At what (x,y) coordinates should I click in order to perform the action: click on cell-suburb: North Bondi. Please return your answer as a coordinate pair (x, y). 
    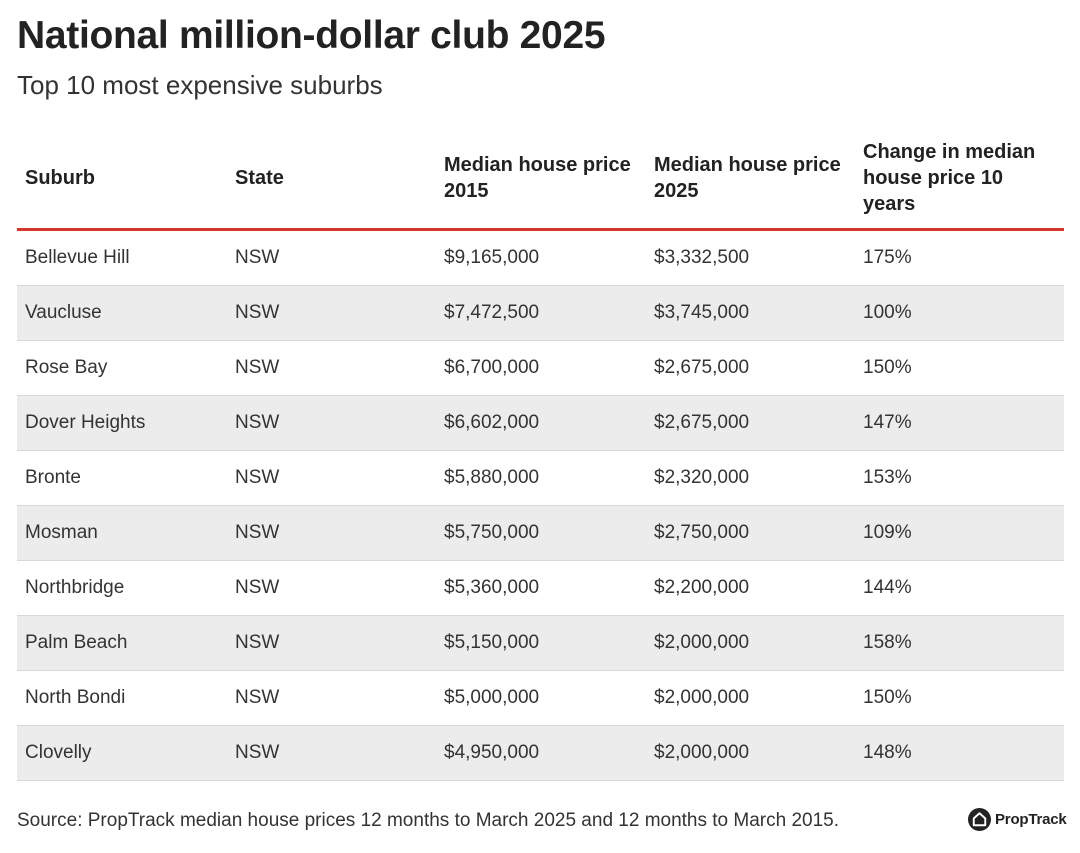
    Looking at the image, I should click on (122, 698).